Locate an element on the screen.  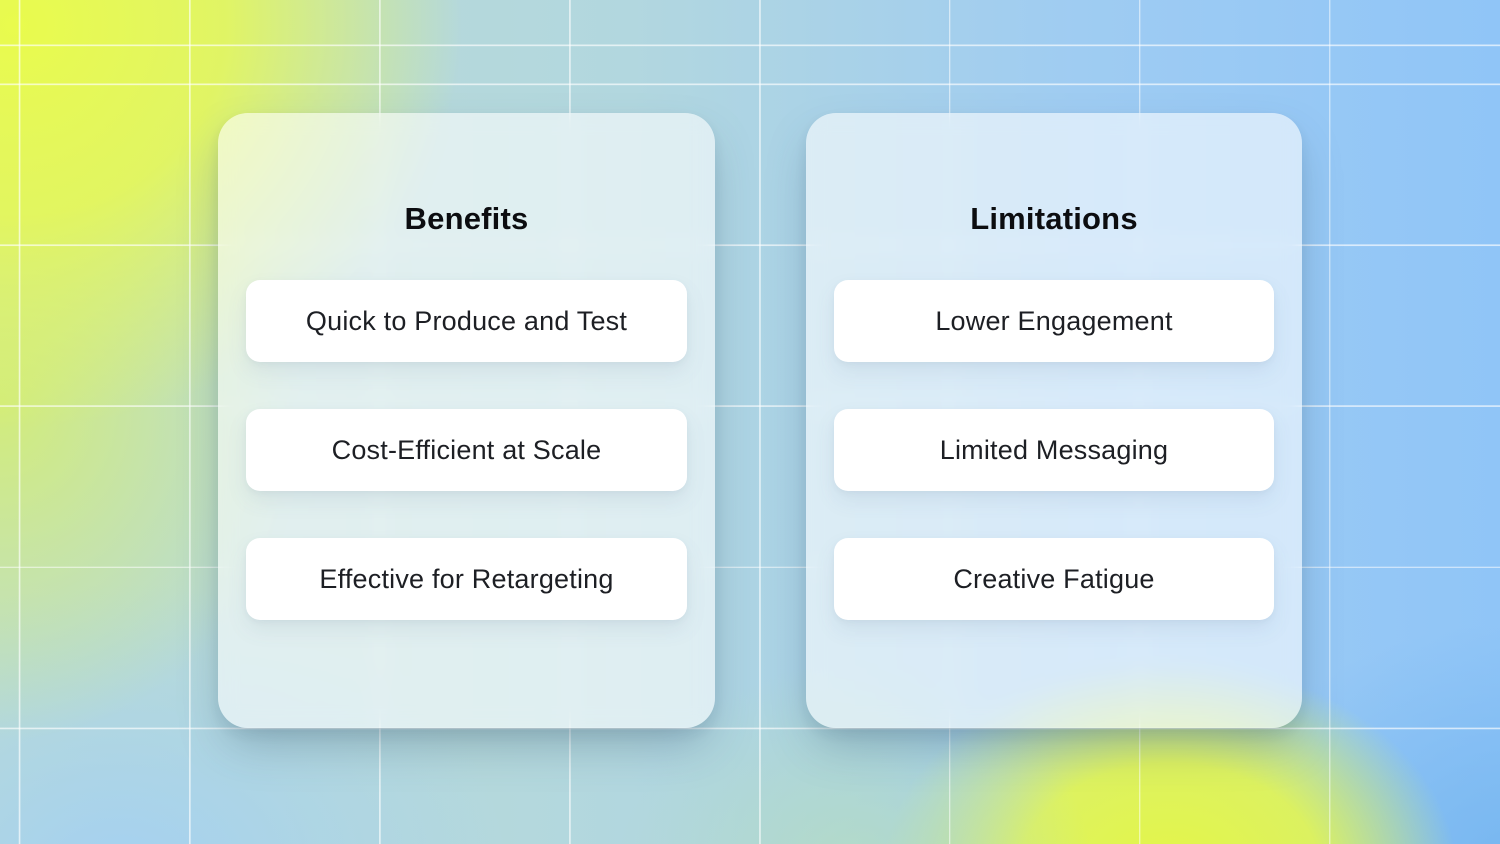
benefits-item-1-label: Quick to Produce and Test is located at coordinates (466, 320).